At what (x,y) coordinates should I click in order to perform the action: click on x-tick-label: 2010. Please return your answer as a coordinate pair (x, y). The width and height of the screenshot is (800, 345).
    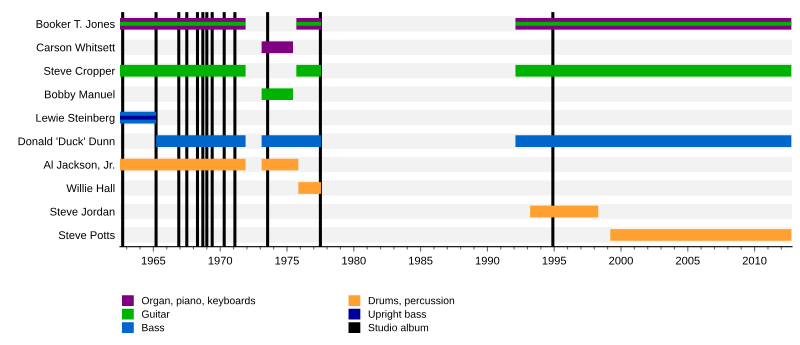
    Looking at the image, I should click on (754, 260).